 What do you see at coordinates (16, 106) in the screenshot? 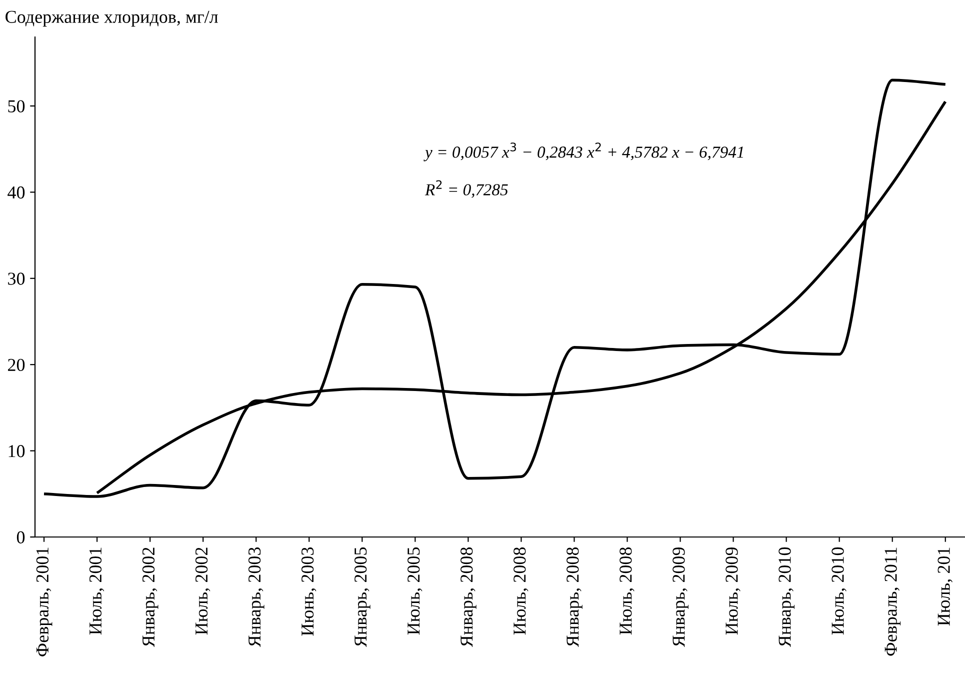
I see `y-tick-label: 50` at bounding box center [16, 106].